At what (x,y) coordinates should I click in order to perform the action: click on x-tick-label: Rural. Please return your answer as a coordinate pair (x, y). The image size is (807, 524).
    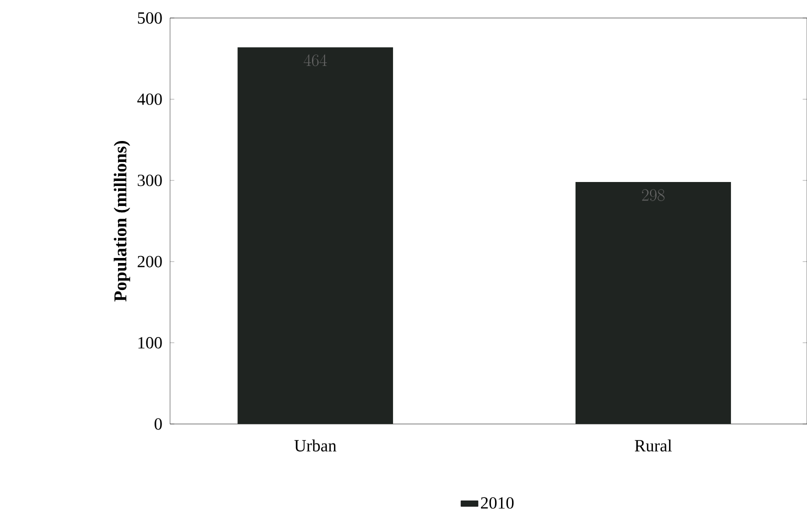
    Looking at the image, I should click on (653, 446).